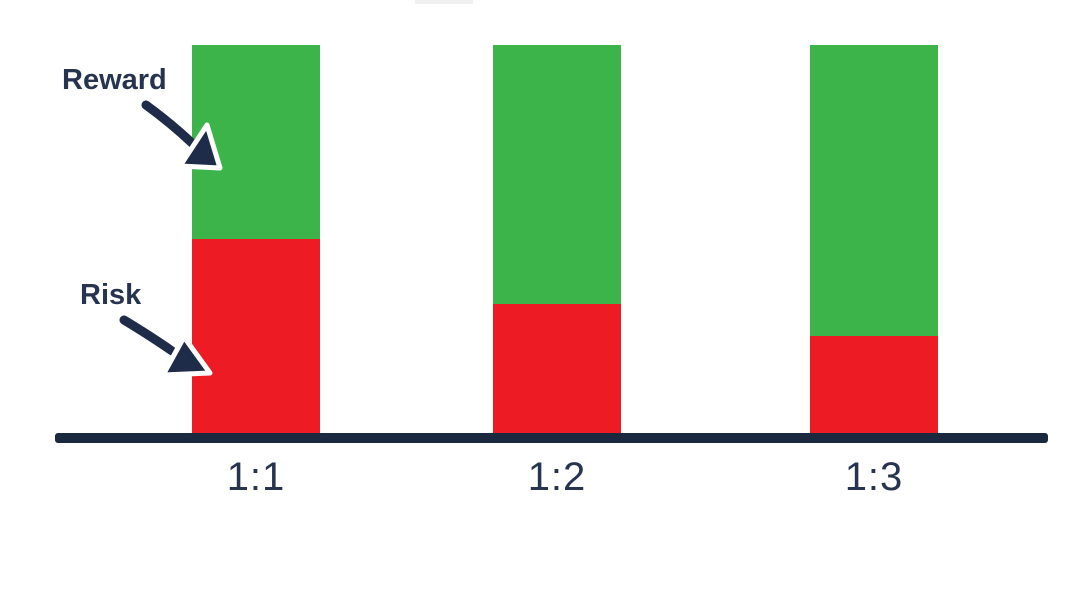 The image size is (1080, 595). Describe the element at coordinates (557, 477) in the screenshot. I see `x-tick-label: 1:2` at that location.